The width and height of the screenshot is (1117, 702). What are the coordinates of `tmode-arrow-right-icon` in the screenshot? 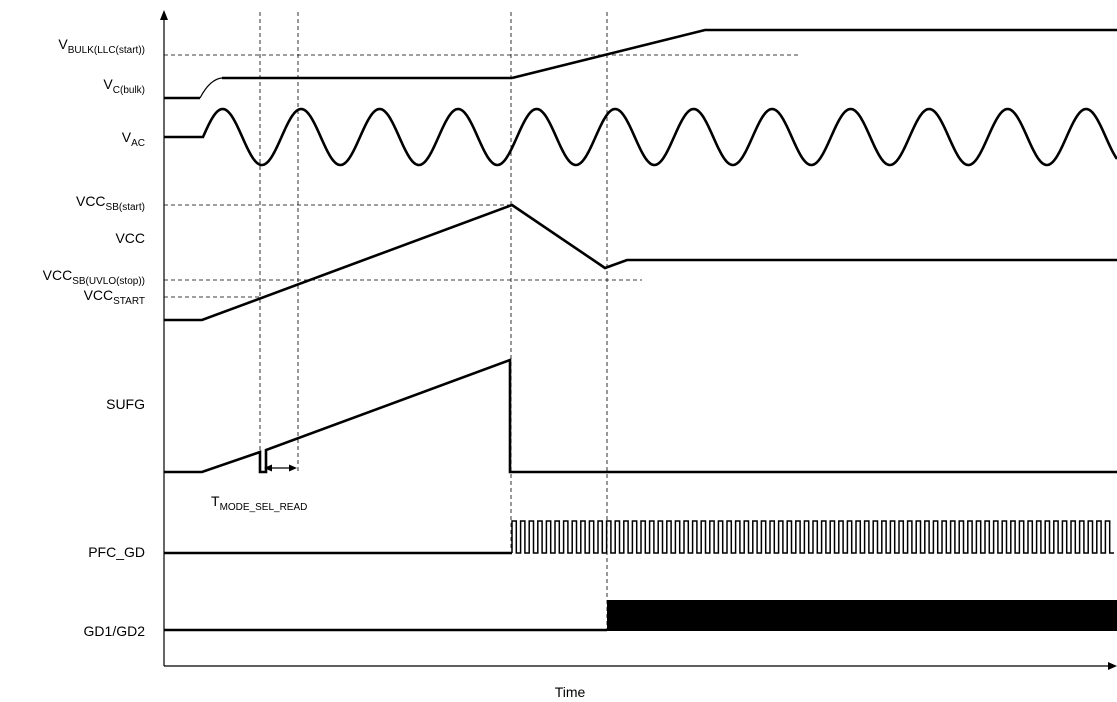 It's located at (293, 468).